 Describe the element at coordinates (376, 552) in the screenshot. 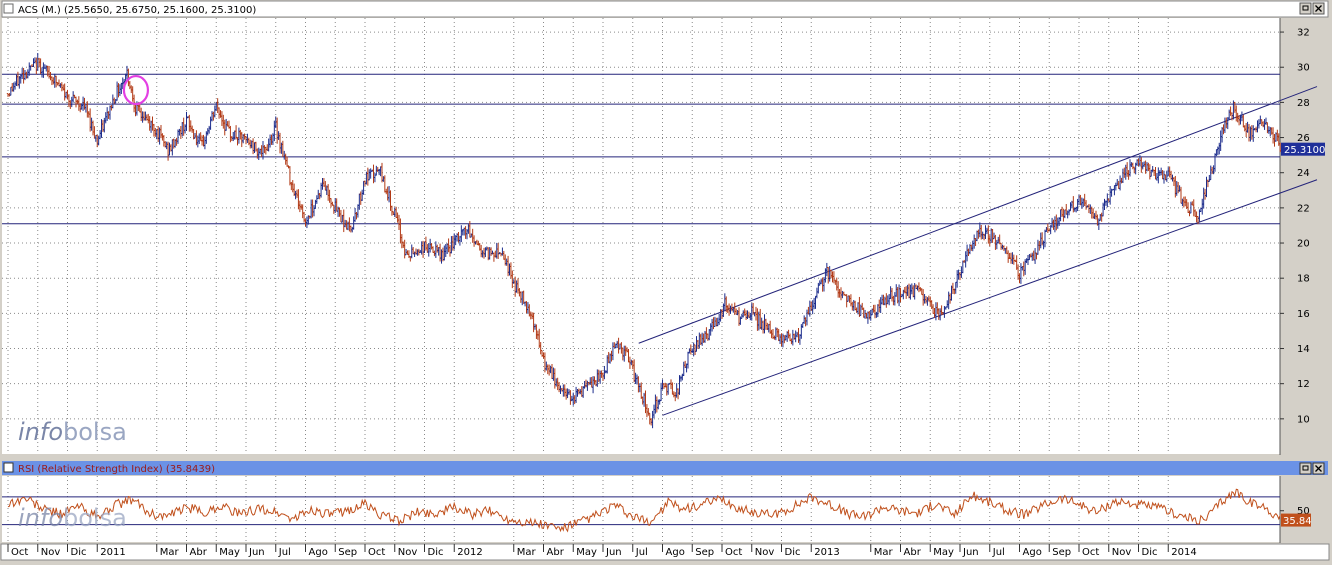

I see `x-tick-label-11: Oct` at that location.